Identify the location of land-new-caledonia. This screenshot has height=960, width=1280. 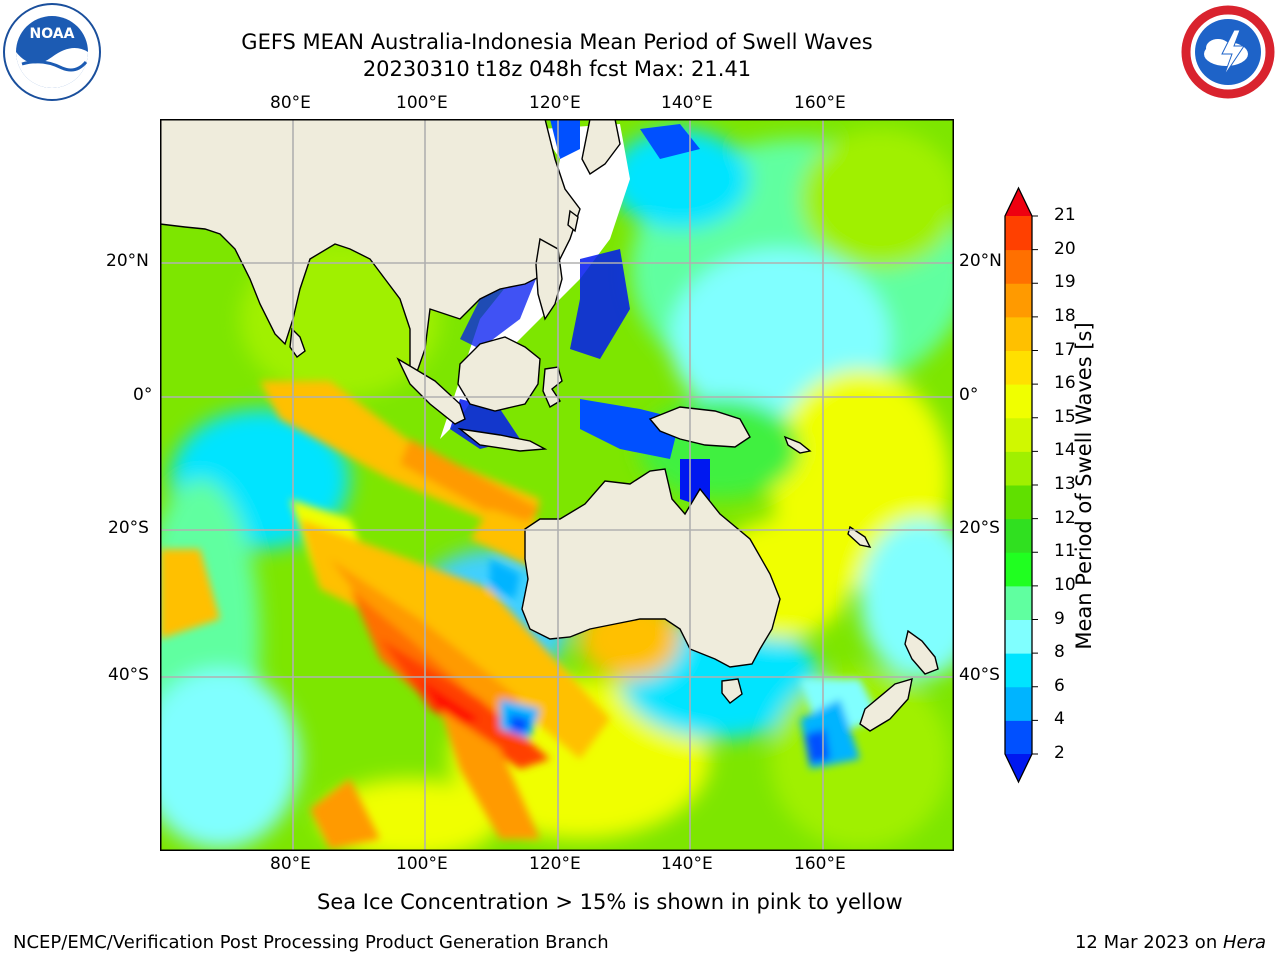
(859, 536).